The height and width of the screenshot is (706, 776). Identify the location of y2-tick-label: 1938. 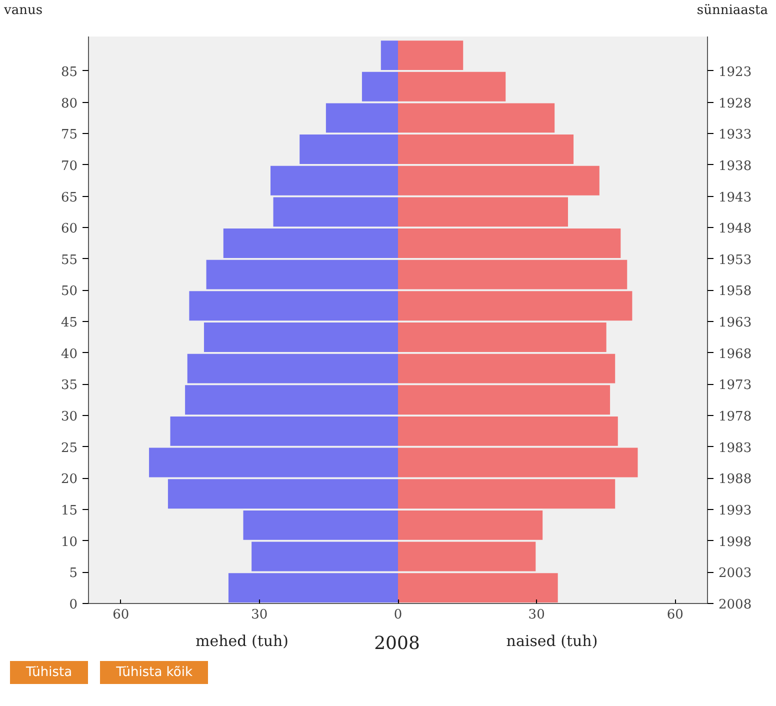
(735, 166).